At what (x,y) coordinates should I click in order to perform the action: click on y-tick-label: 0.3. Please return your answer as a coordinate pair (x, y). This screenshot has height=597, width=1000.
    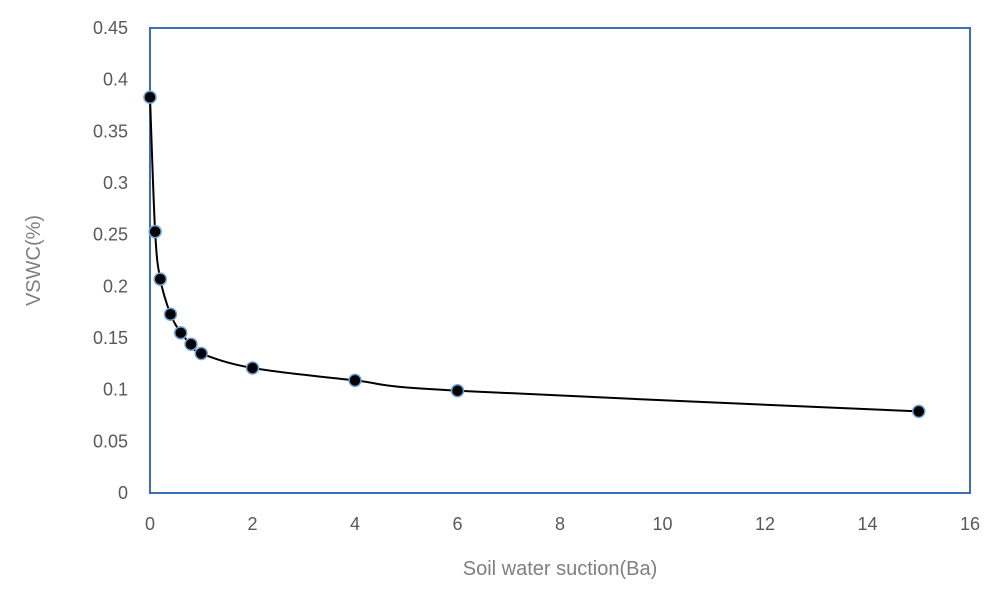
    Looking at the image, I should click on (115, 183).